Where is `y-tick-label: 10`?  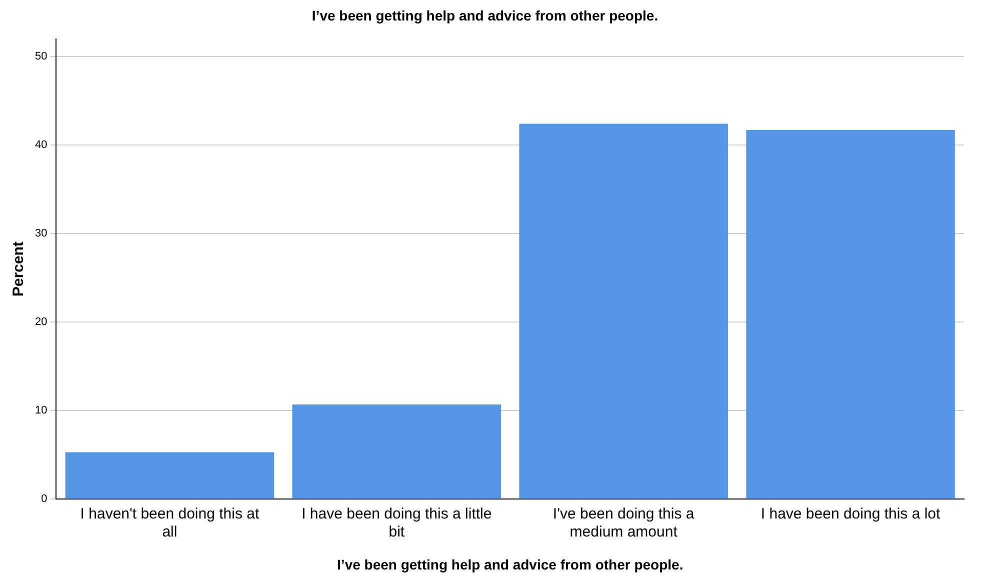
y-tick-label: 10 is located at coordinates (41, 410).